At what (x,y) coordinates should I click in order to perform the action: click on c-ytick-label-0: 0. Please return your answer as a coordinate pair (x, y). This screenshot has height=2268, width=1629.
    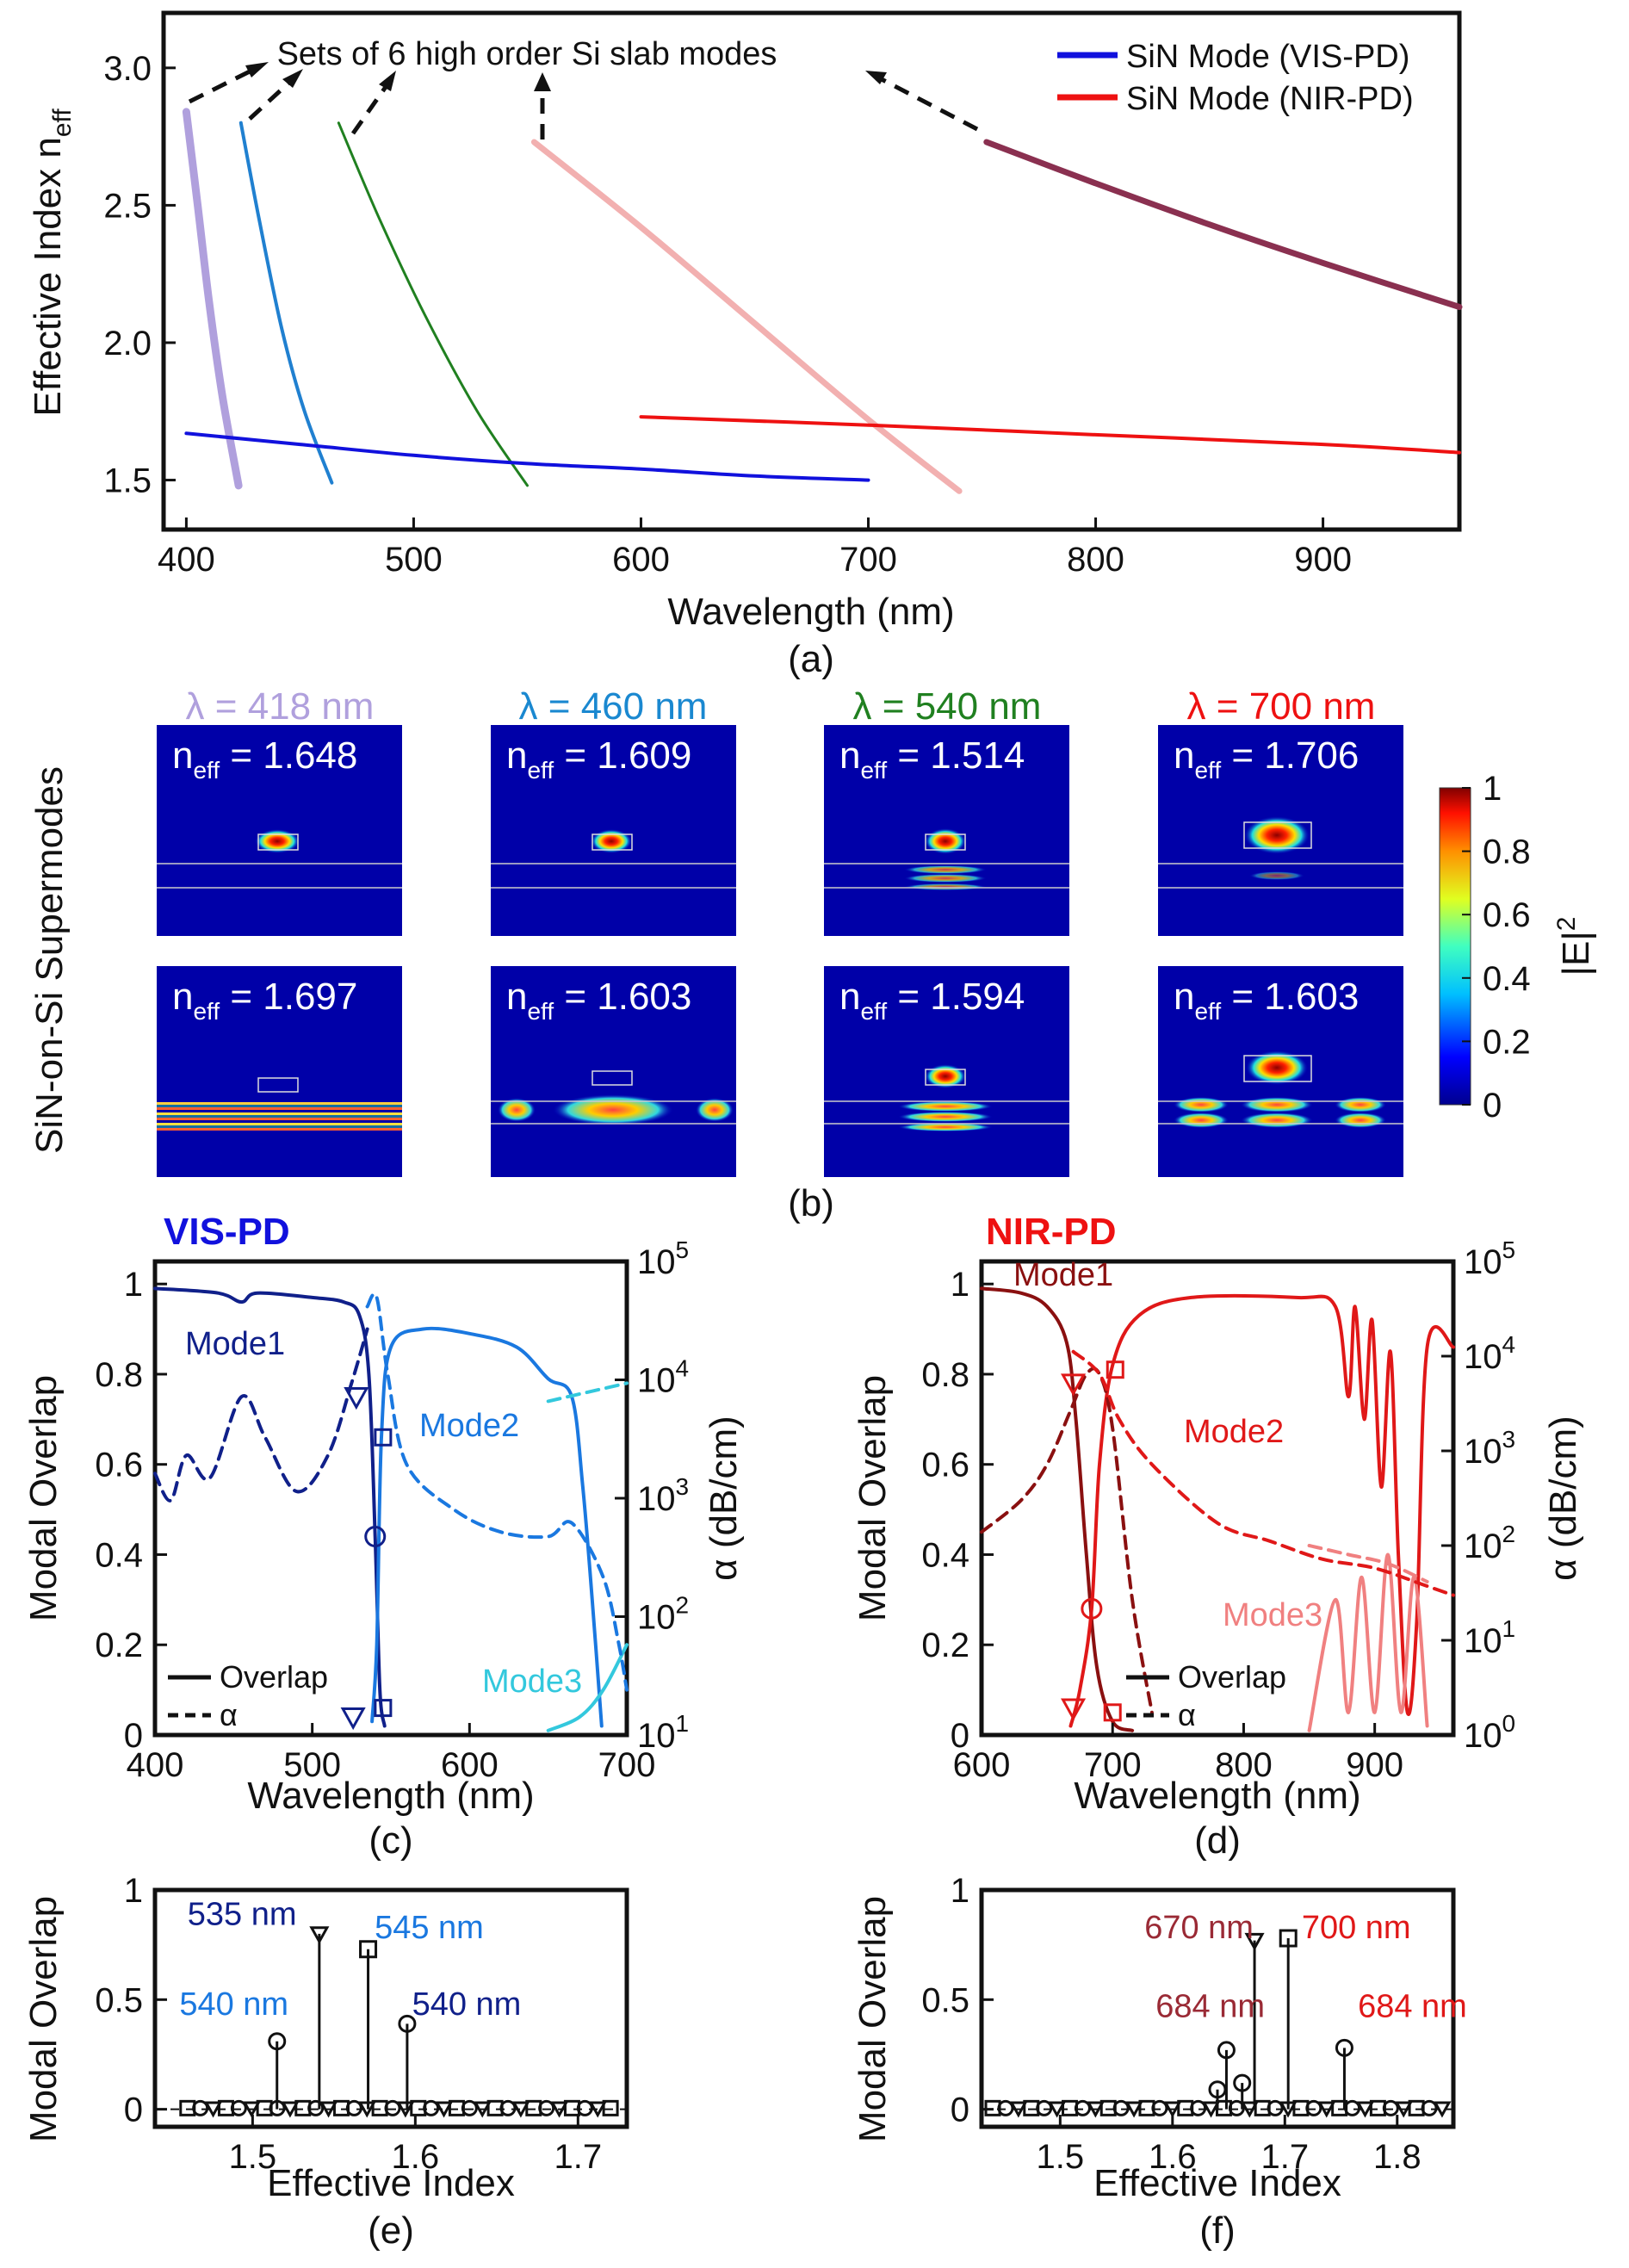
    Looking at the image, I should click on (133, 1736).